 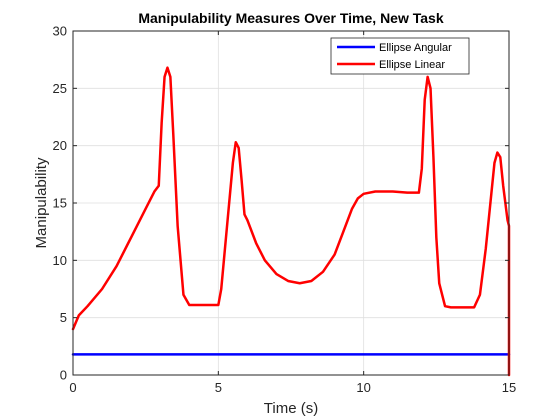 What do you see at coordinates (363, 387) in the screenshot?
I see `x-tick-label: 10` at bounding box center [363, 387].